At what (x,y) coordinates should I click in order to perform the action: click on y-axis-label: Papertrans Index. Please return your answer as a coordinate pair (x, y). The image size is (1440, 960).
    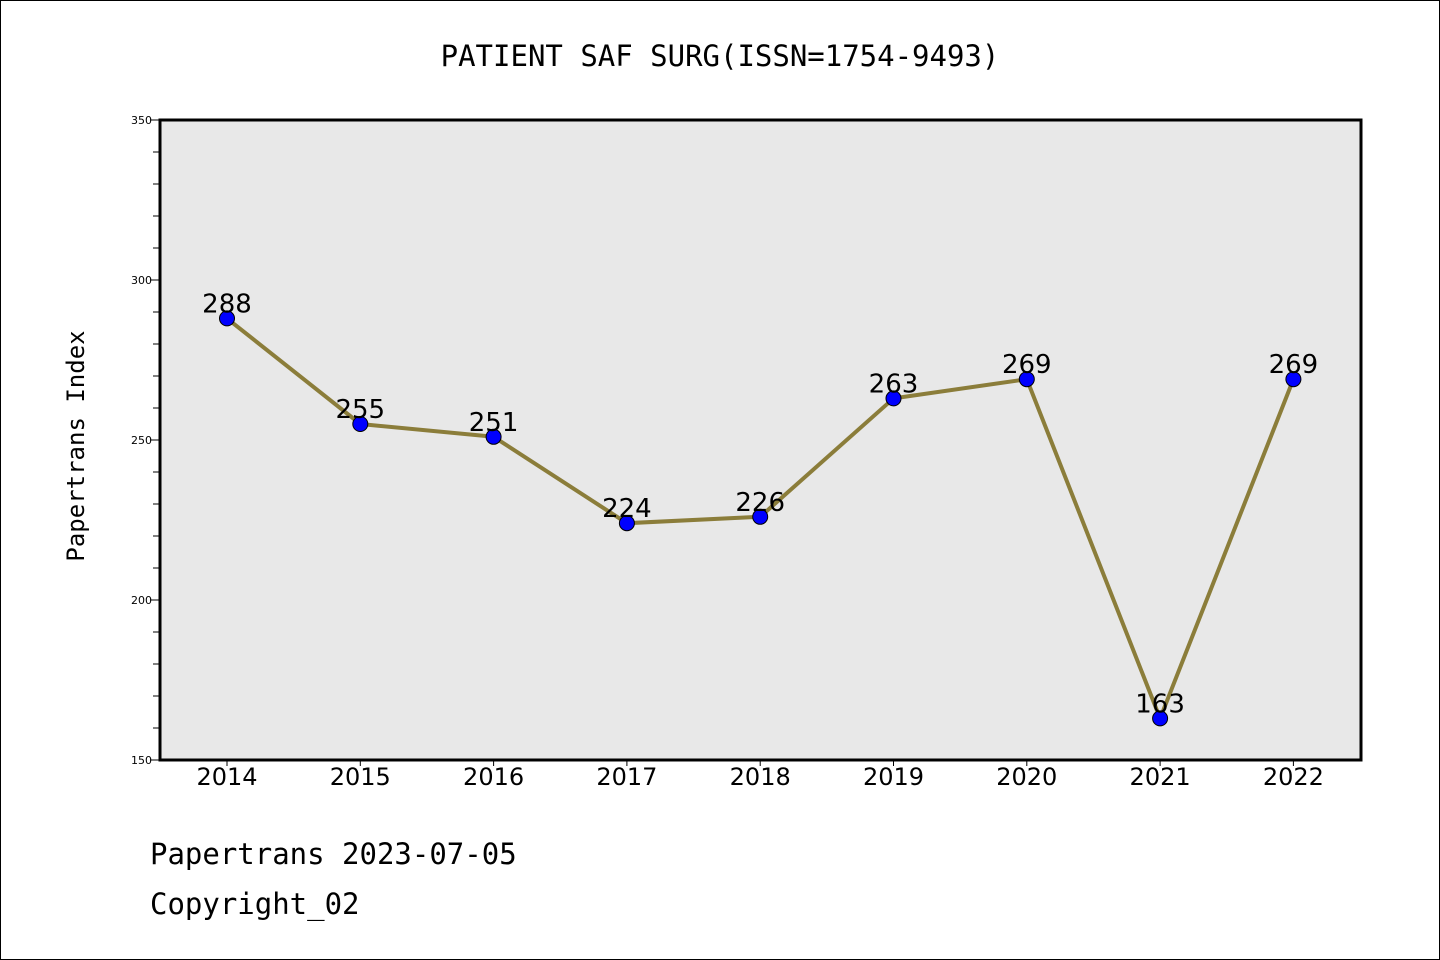
    Looking at the image, I should click on (76, 445).